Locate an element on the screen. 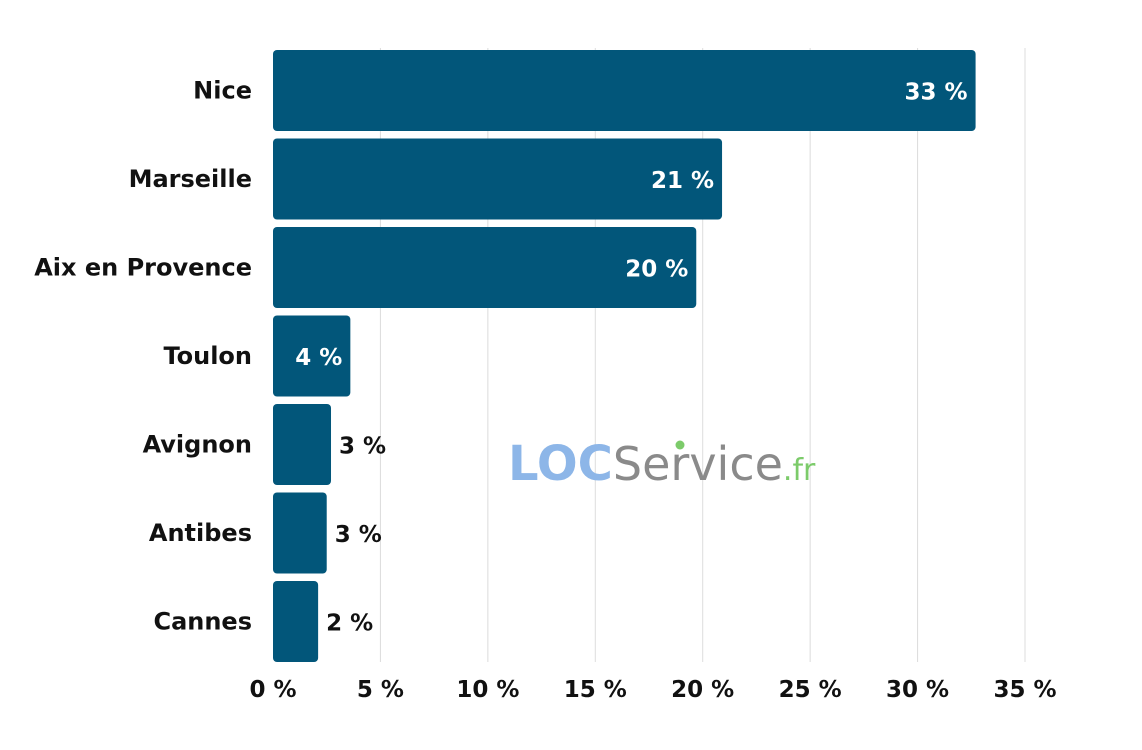  x-tick-label: 30 % is located at coordinates (917, 690).